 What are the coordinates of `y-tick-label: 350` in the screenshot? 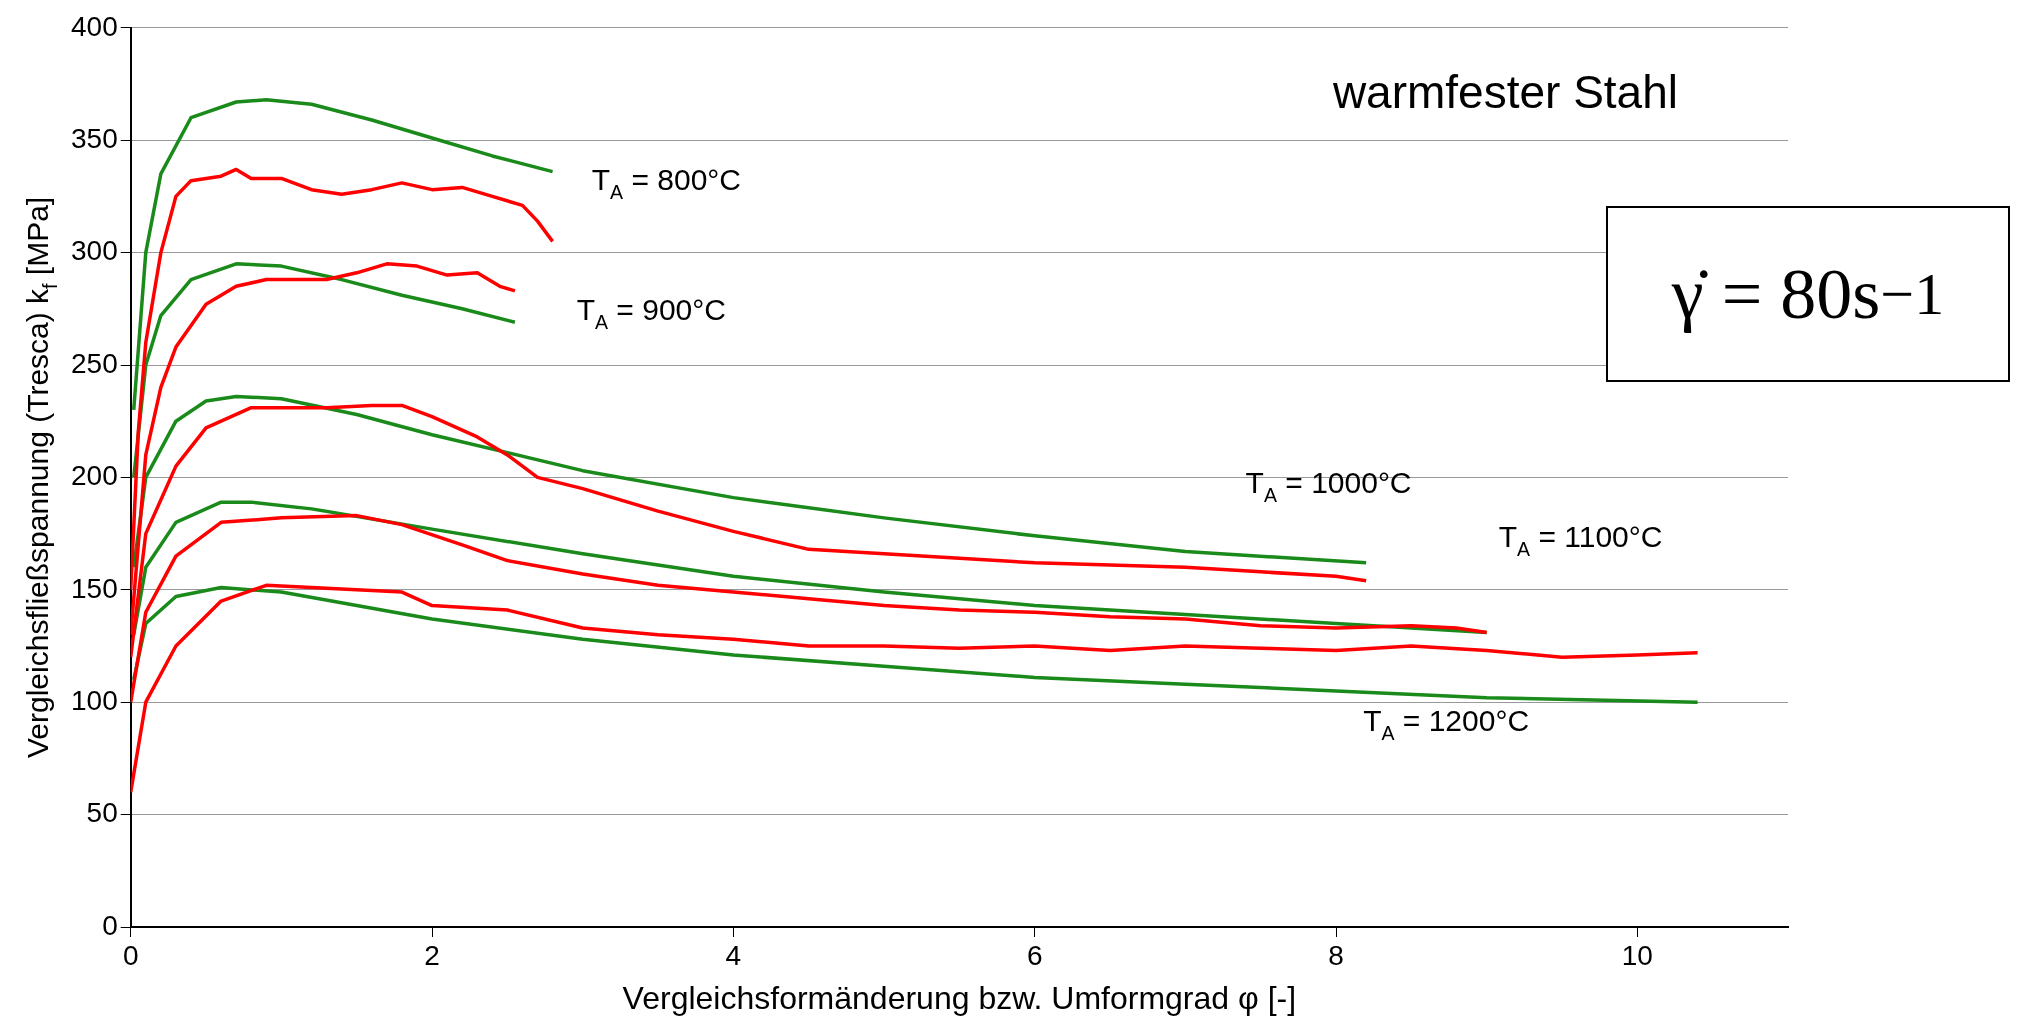 It's located at (94, 138).